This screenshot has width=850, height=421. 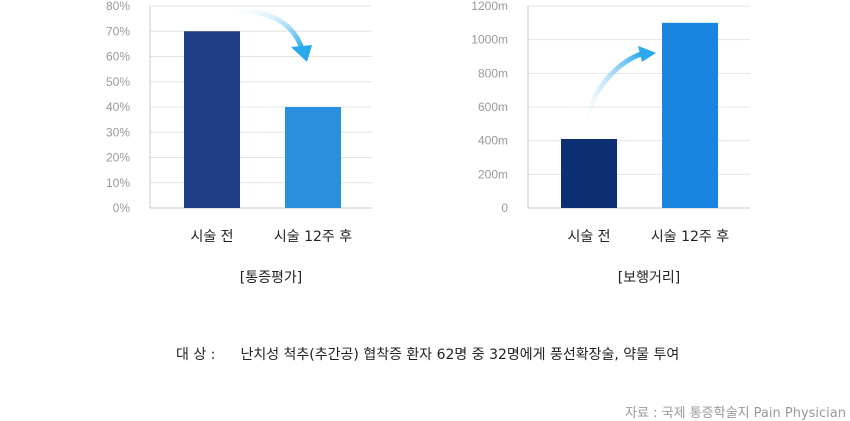 I want to click on y-tick-label: 800m, so click(x=493, y=73).